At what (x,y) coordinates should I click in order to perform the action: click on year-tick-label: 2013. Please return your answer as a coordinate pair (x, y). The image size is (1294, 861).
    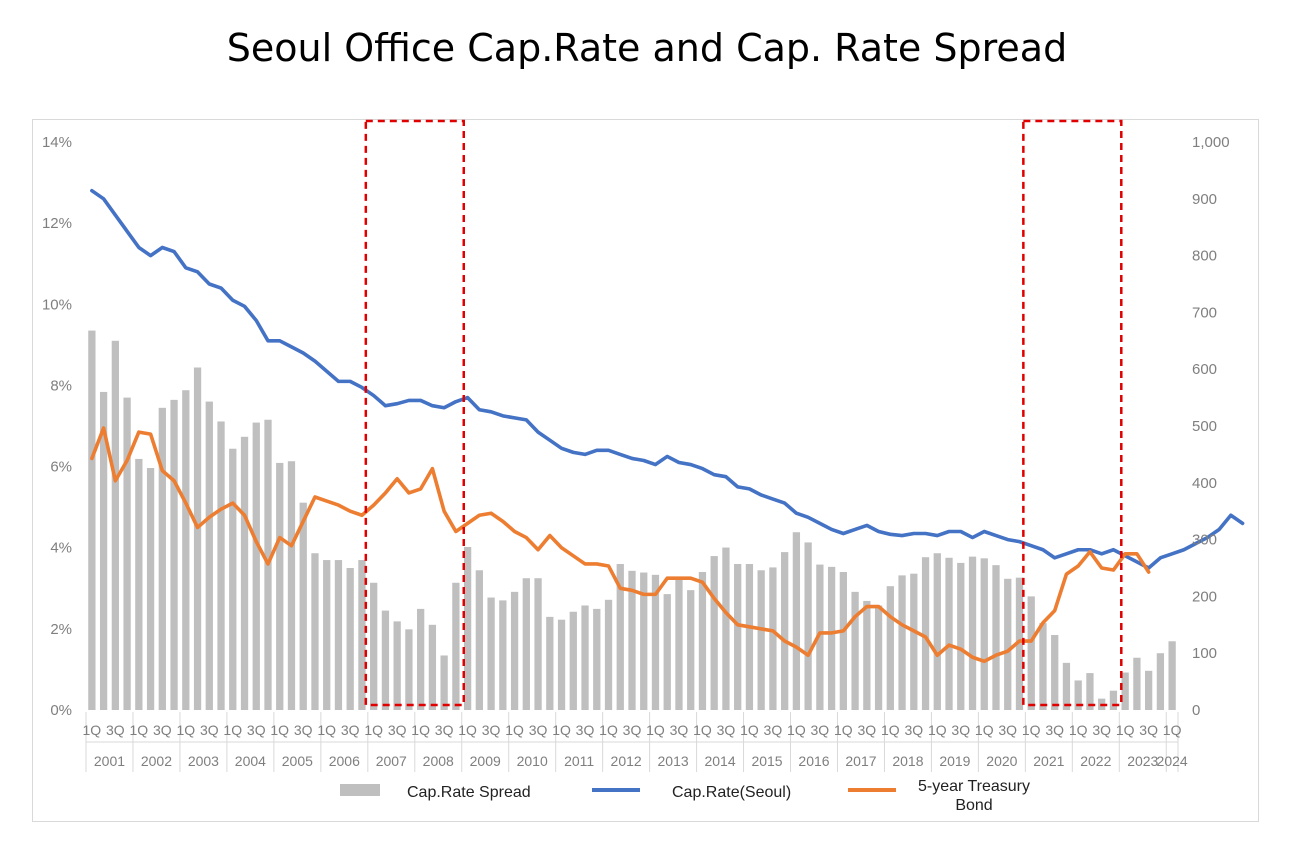
    Looking at the image, I should click on (673, 761).